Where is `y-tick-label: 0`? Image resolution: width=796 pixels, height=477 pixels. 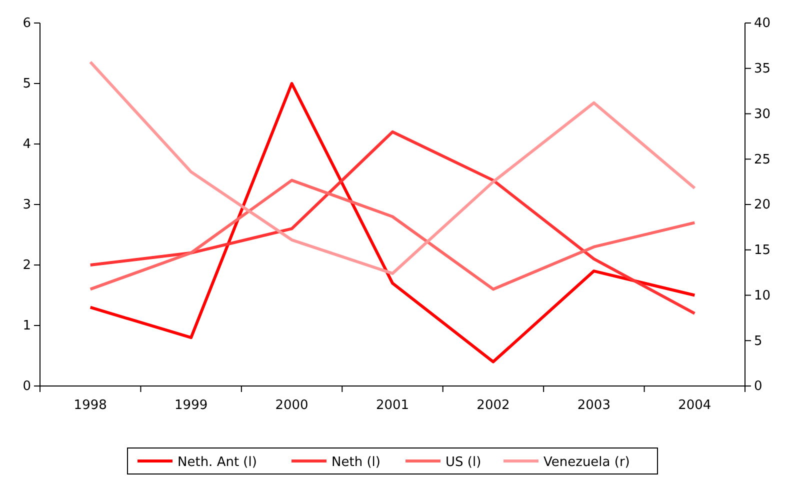 y-tick-label: 0 is located at coordinates (26, 386).